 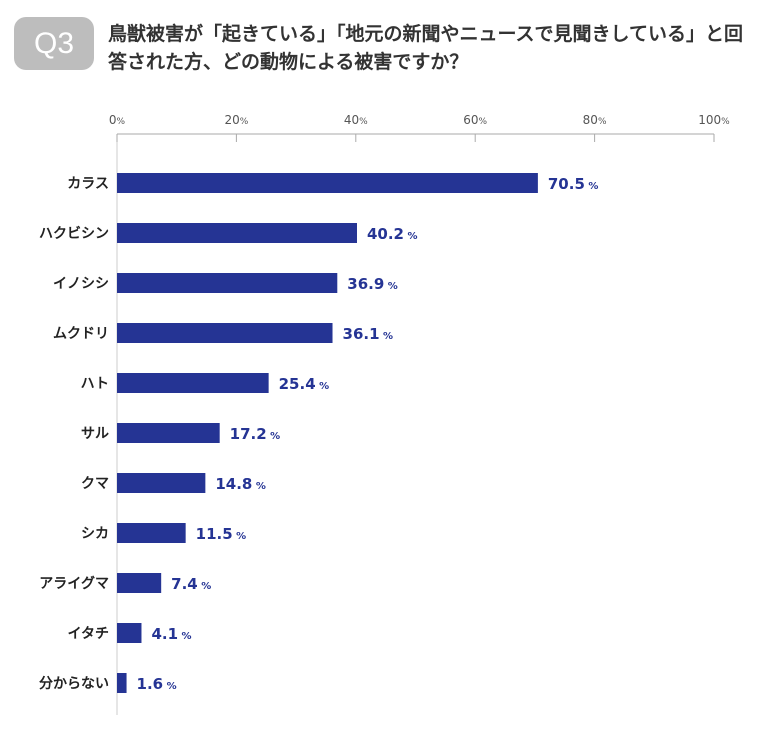 I want to click on category-label: カラス, so click(x=88, y=184).